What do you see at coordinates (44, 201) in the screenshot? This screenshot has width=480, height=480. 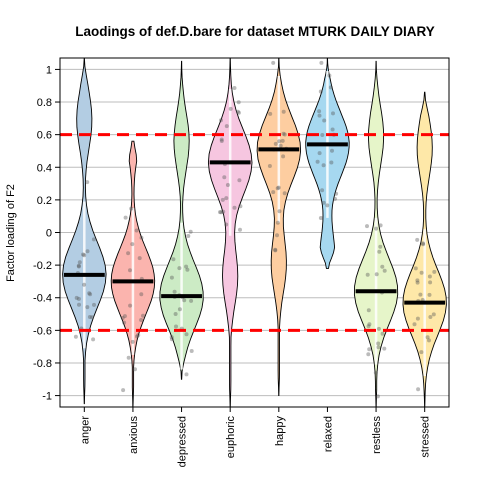 I see `y-tick-label: 0.2` at bounding box center [44, 201].